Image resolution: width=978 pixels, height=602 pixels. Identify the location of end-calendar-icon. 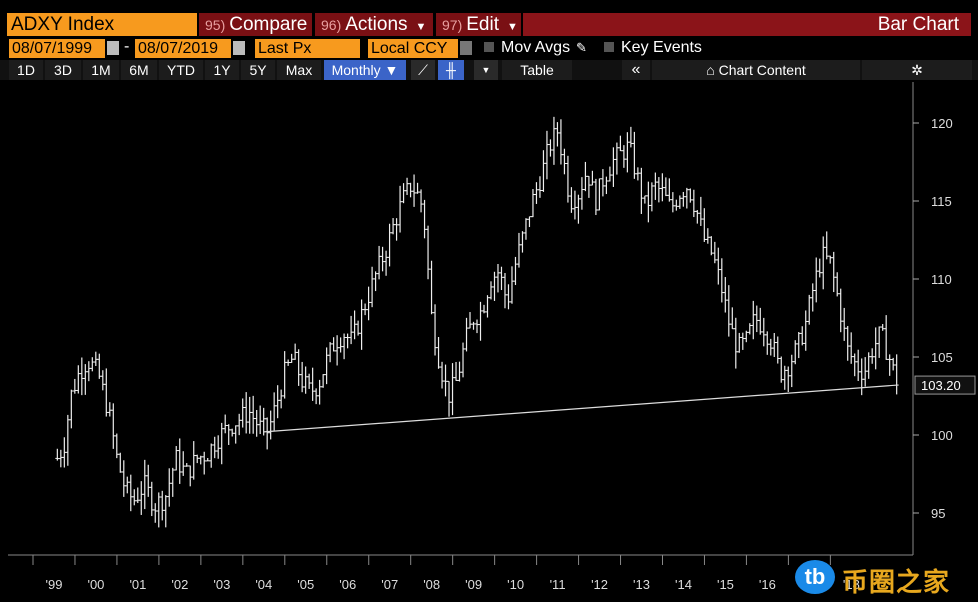
(239, 48).